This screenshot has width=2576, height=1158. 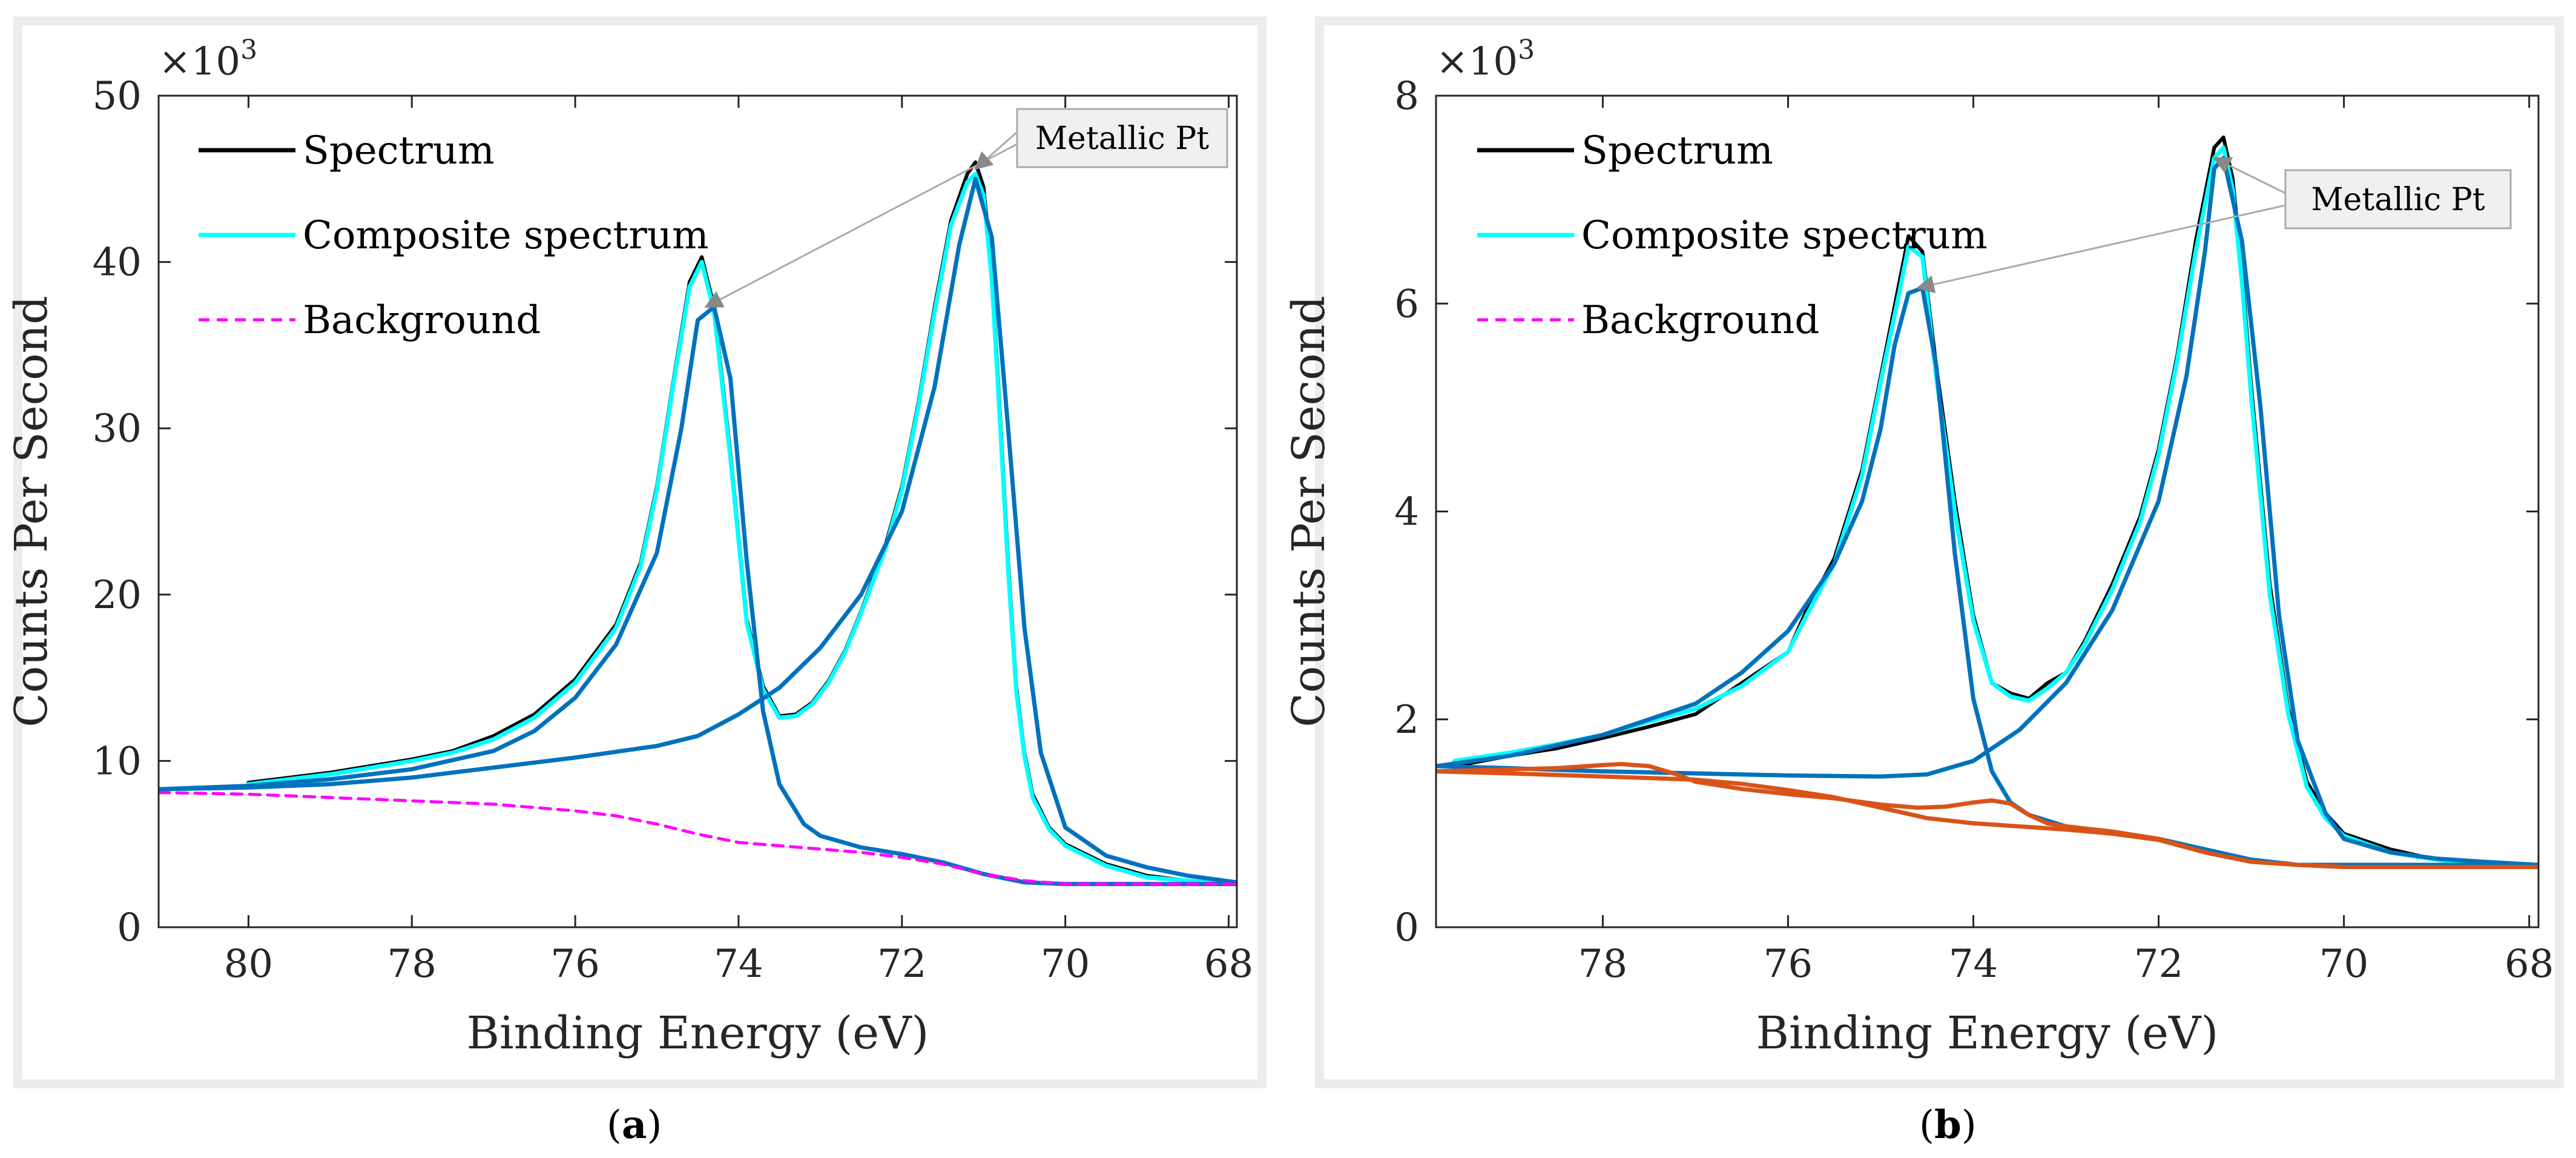 I want to click on panel-a-caption-letter: a, so click(x=634, y=1125).